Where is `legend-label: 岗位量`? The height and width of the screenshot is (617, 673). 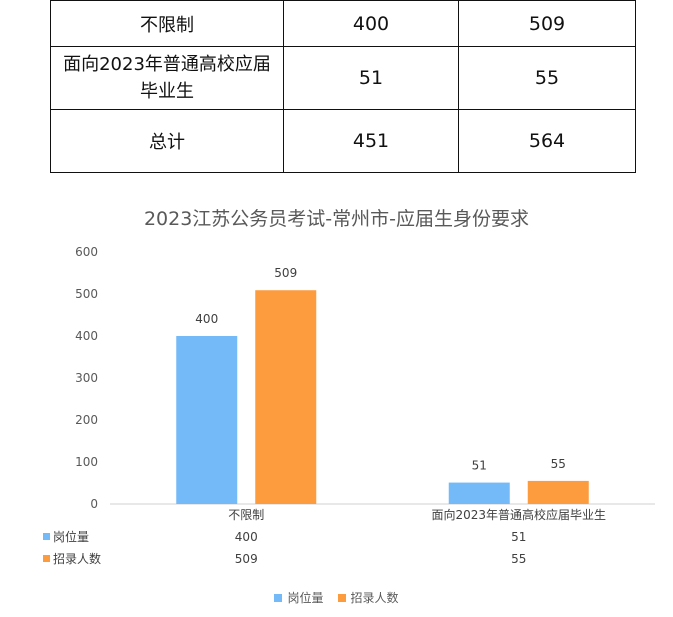 legend-label: 岗位量 is located at coordinates (305, 598).